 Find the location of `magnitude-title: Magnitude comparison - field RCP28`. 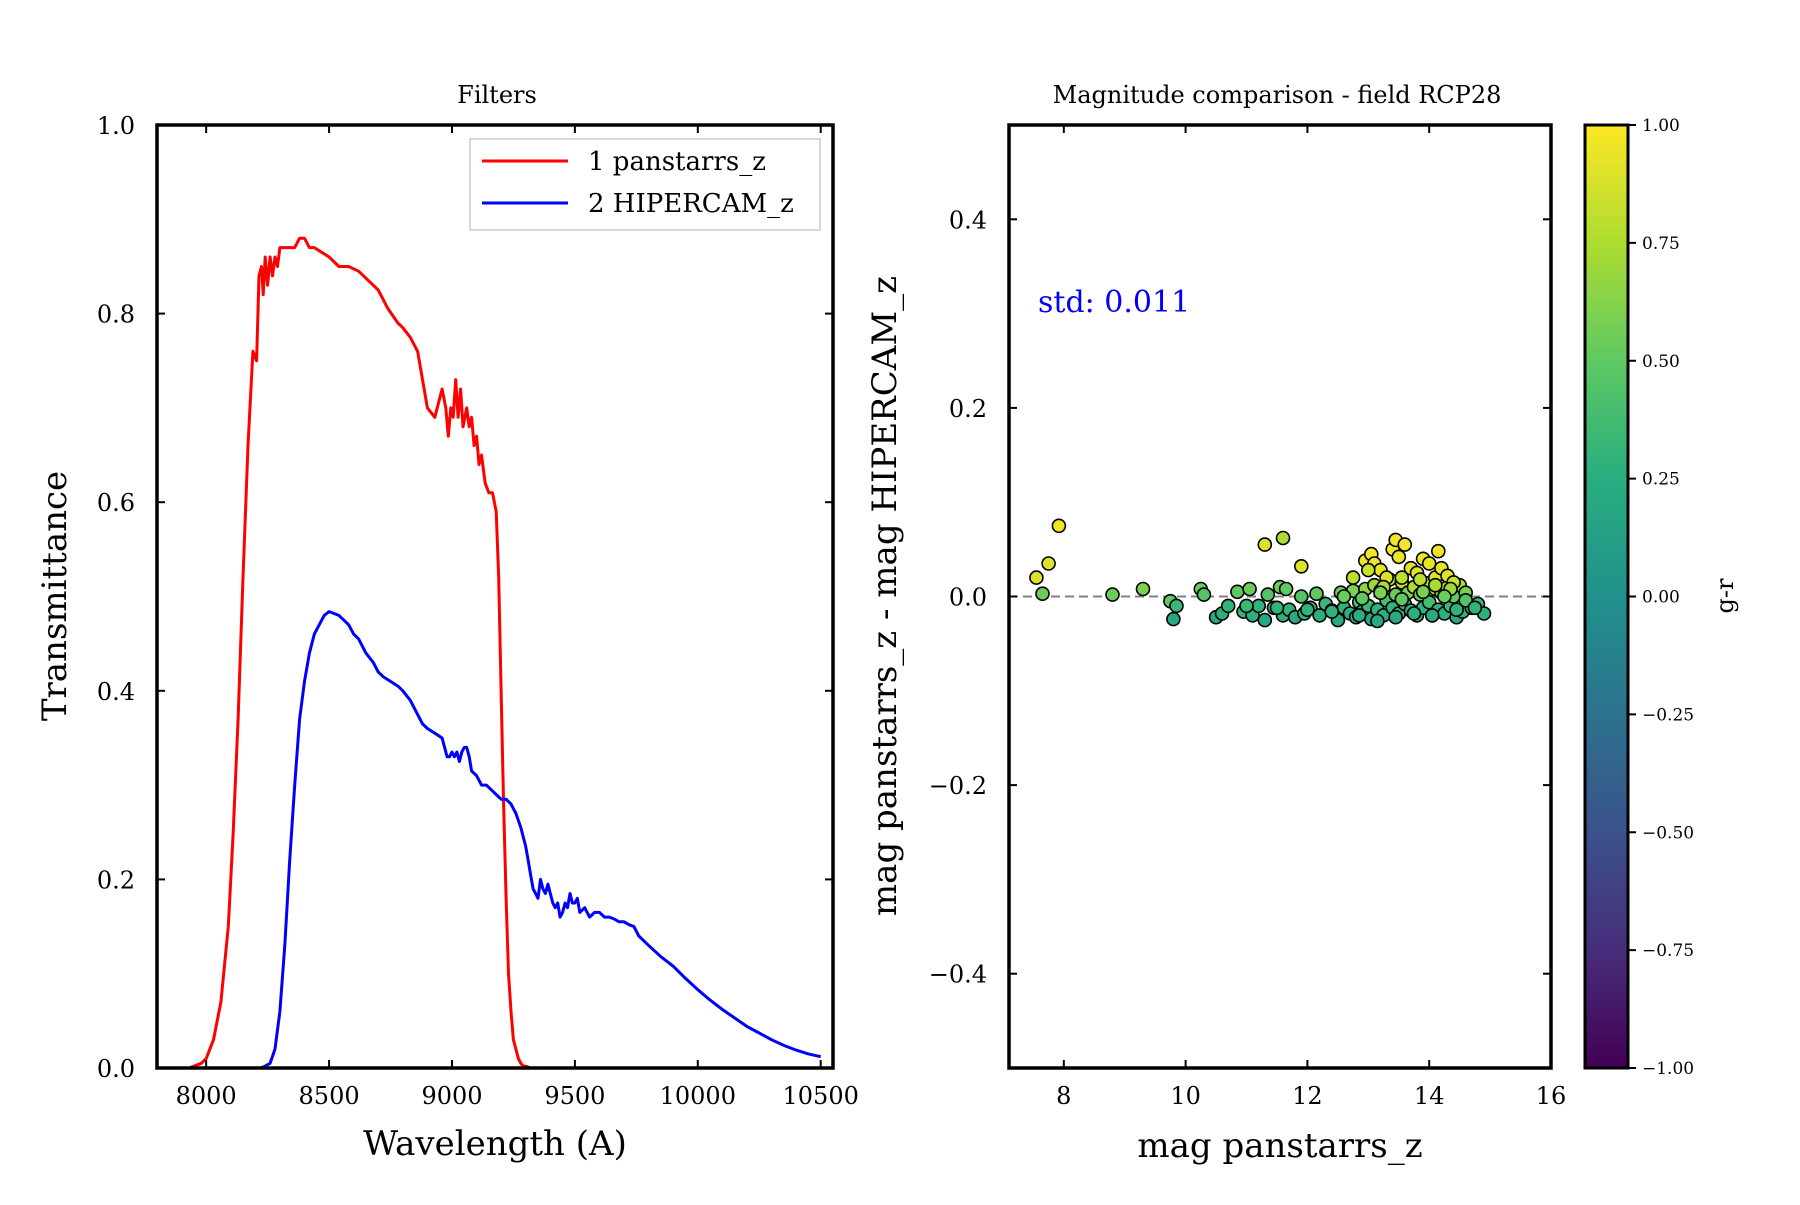

magnitude-title: Magnitude comparison - field RCP28 is located at coordinates (1277, 95).